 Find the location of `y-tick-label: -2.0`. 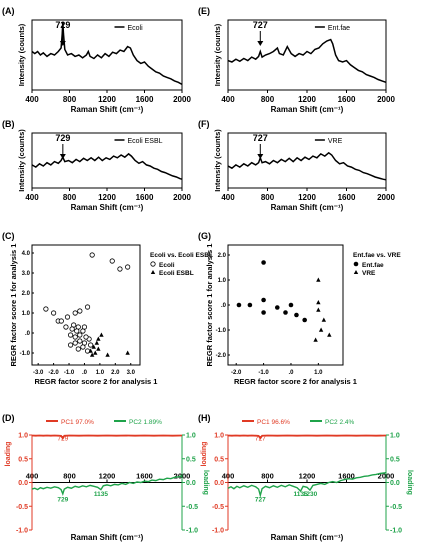

y-tick-label: -2.0 is located at coordinates (221, 356).